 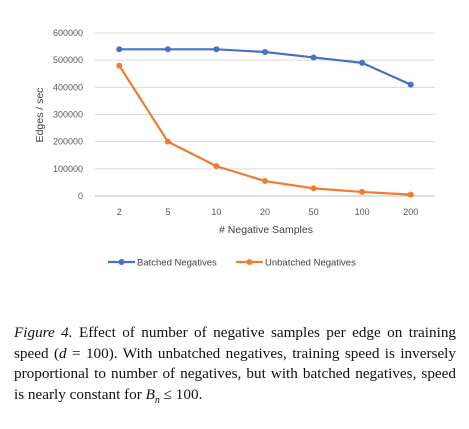 What do you see at coordinates (68, 87) in the screenshot?
I see `y-tick-label: 400000` at bounding box center [68, 87].